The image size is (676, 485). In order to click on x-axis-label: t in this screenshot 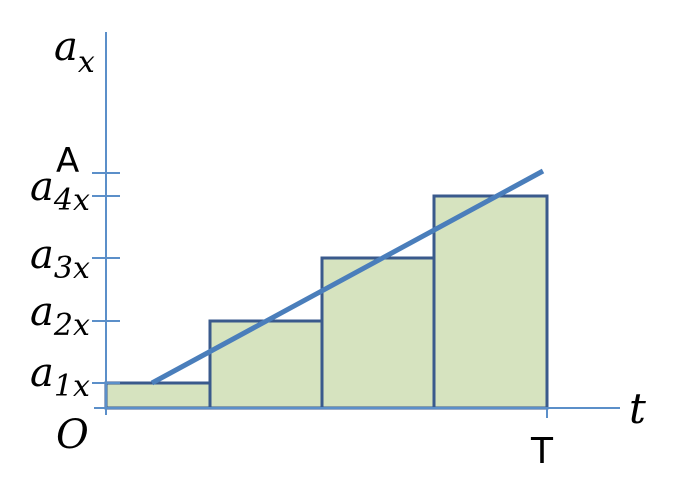, I will do `click(637, 408)`.